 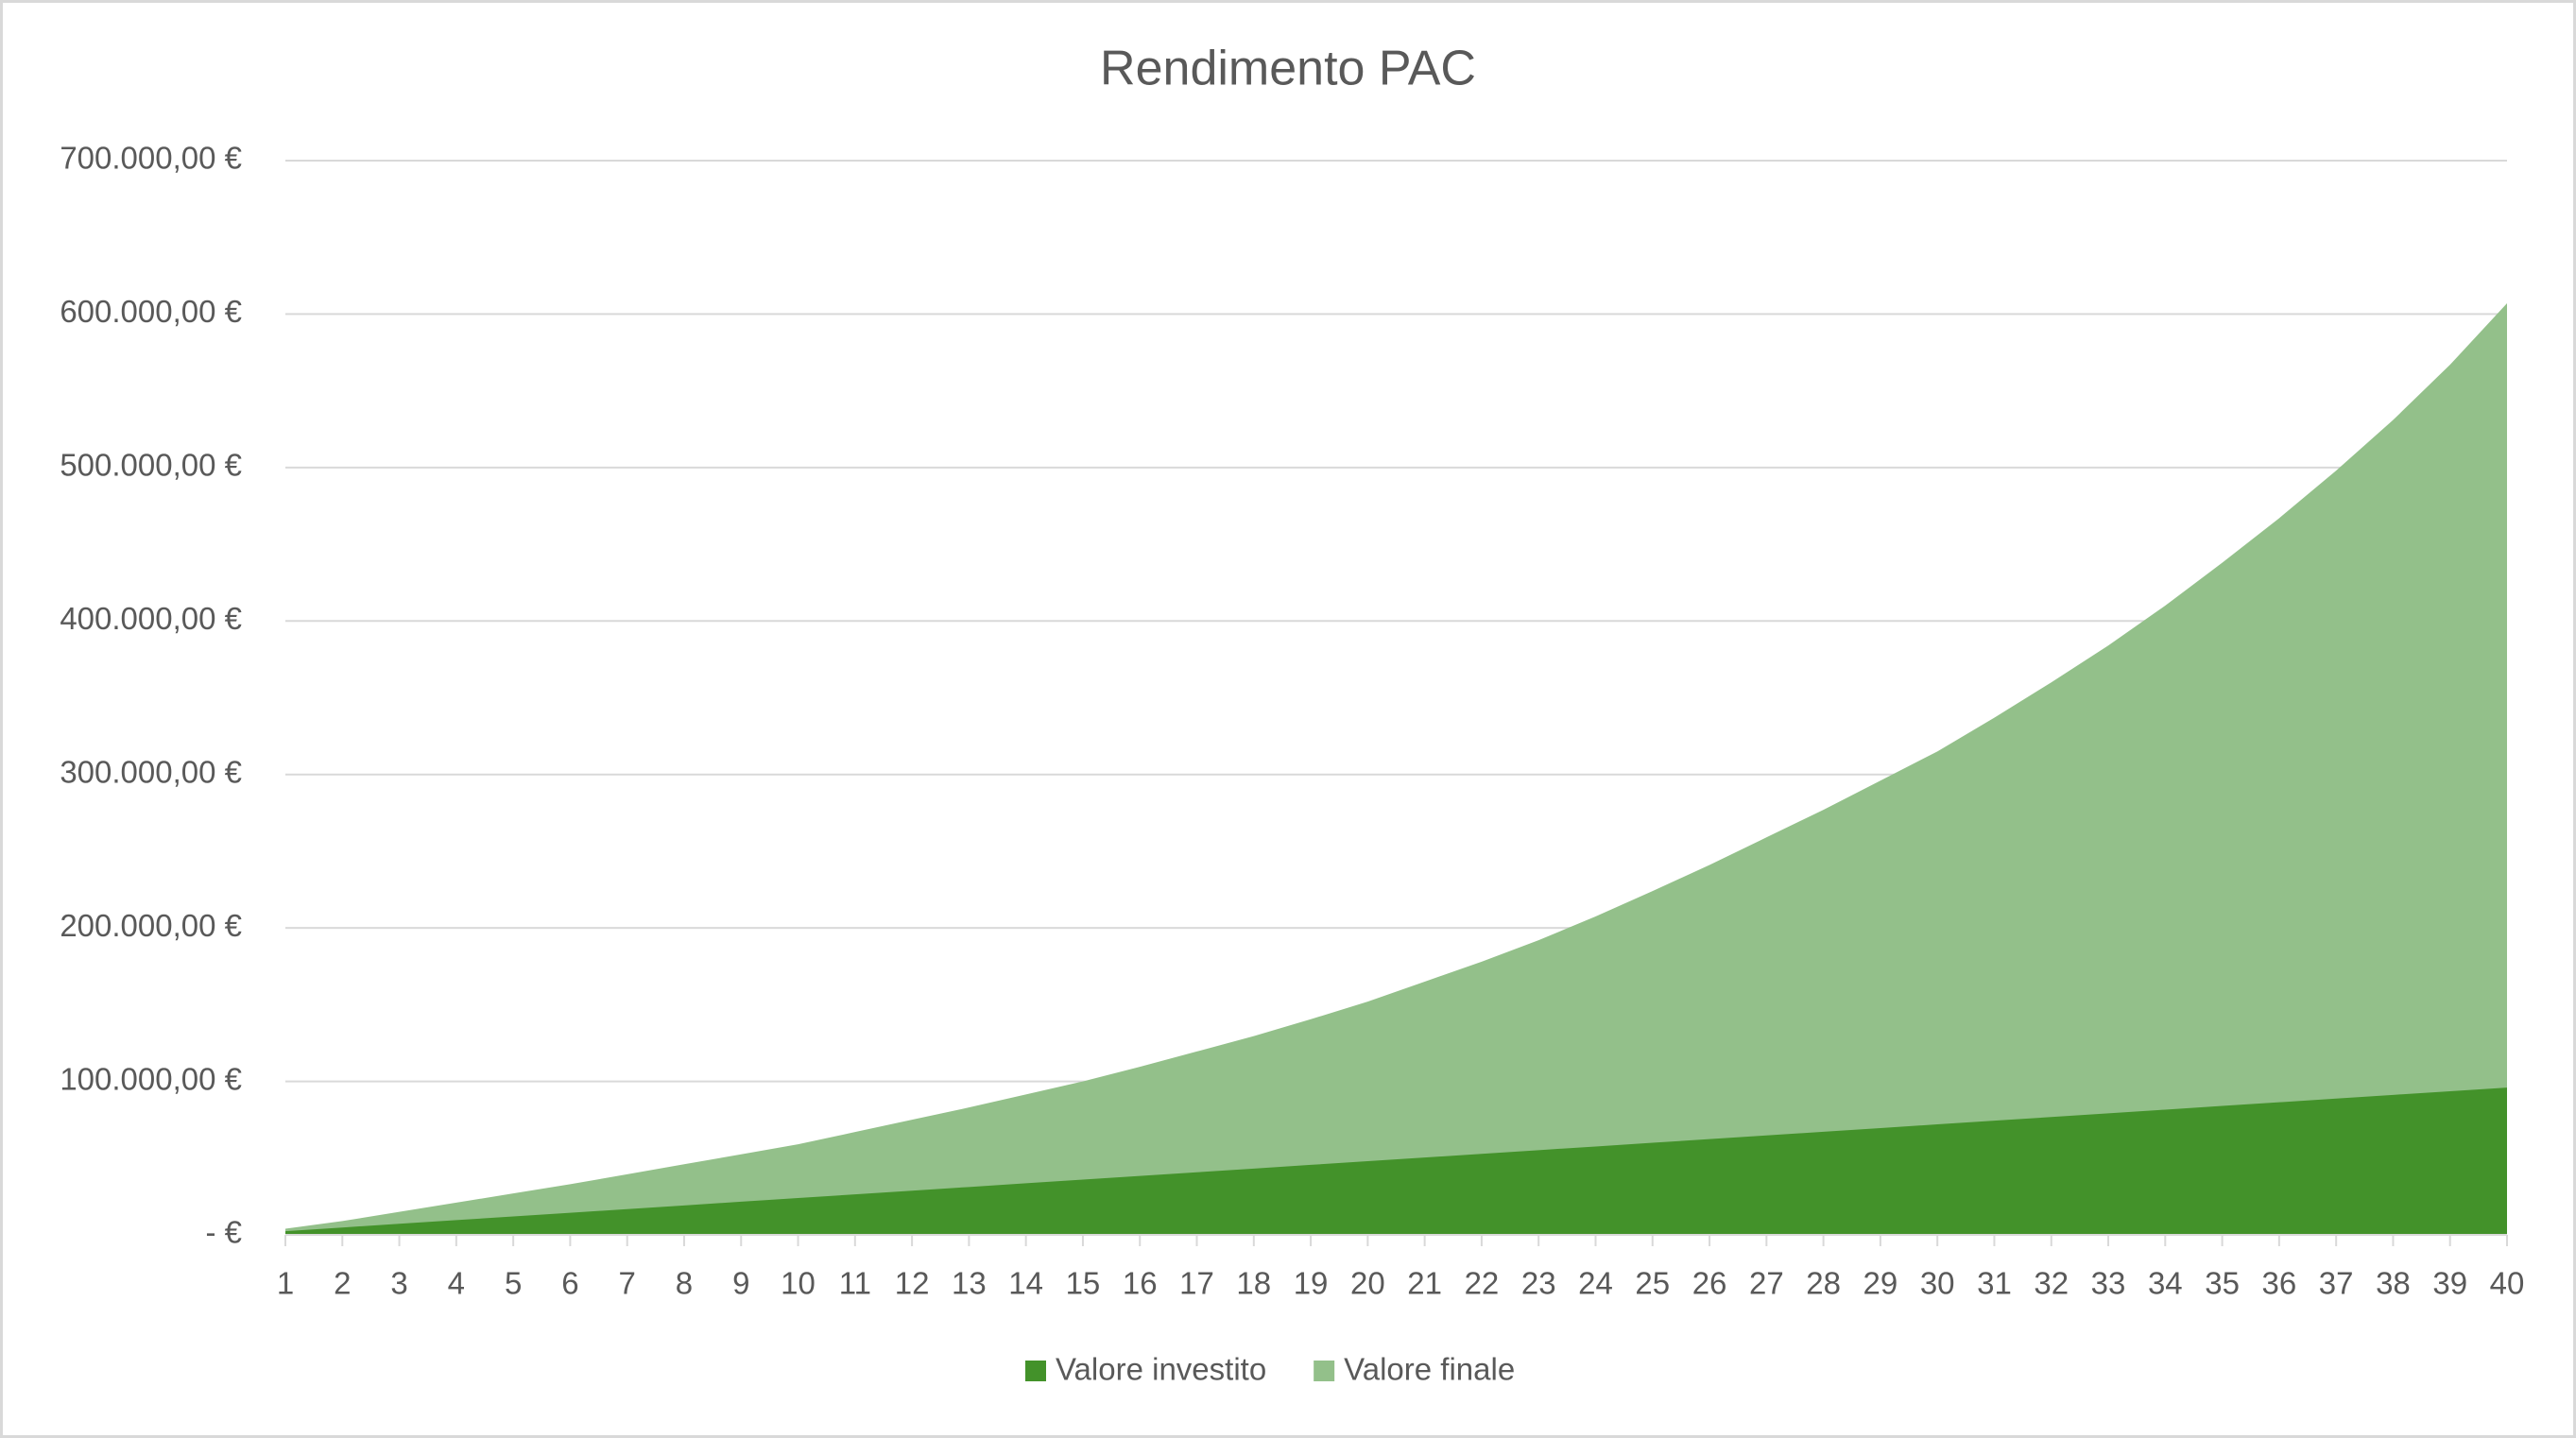 What do you see at coordinates (151, 312) in the screenshot?
I see `y-tick-label: 600.000,00 €` at bounding box center [151, 312].